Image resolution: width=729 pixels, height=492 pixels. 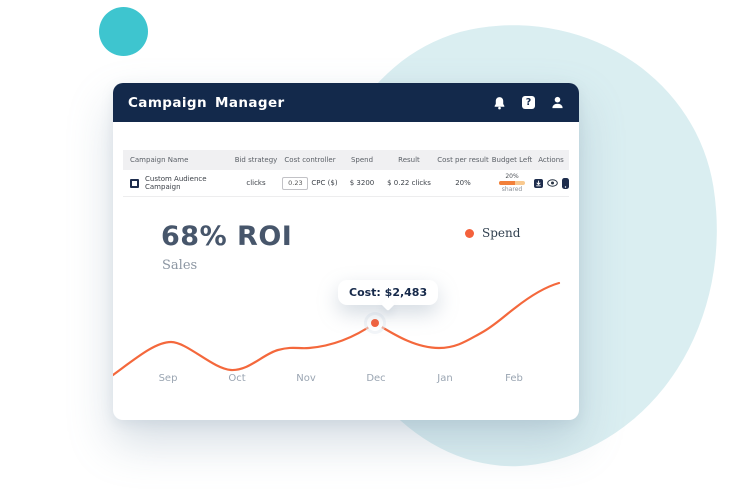 What do you see at coordinates (512, 176) in the screenshot?
I see `budget-left-percent: 20%` at bounding box center [512, 176].